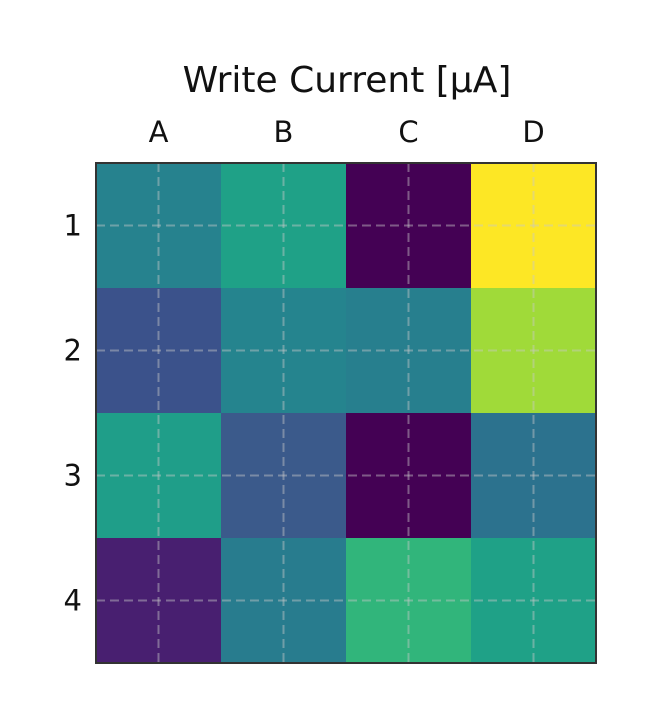 The height and width of the screenshot is (723, 655). What do you see at coordinates (284, 226) in the screenshot?
I see `heatmap-cell-1B` at bounding box center [284, 226].